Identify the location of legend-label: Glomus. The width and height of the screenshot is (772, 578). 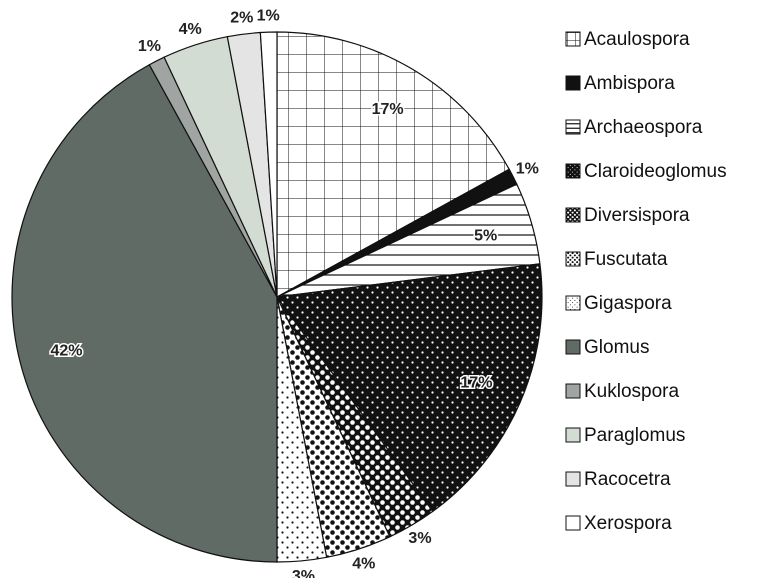
(616, 347).